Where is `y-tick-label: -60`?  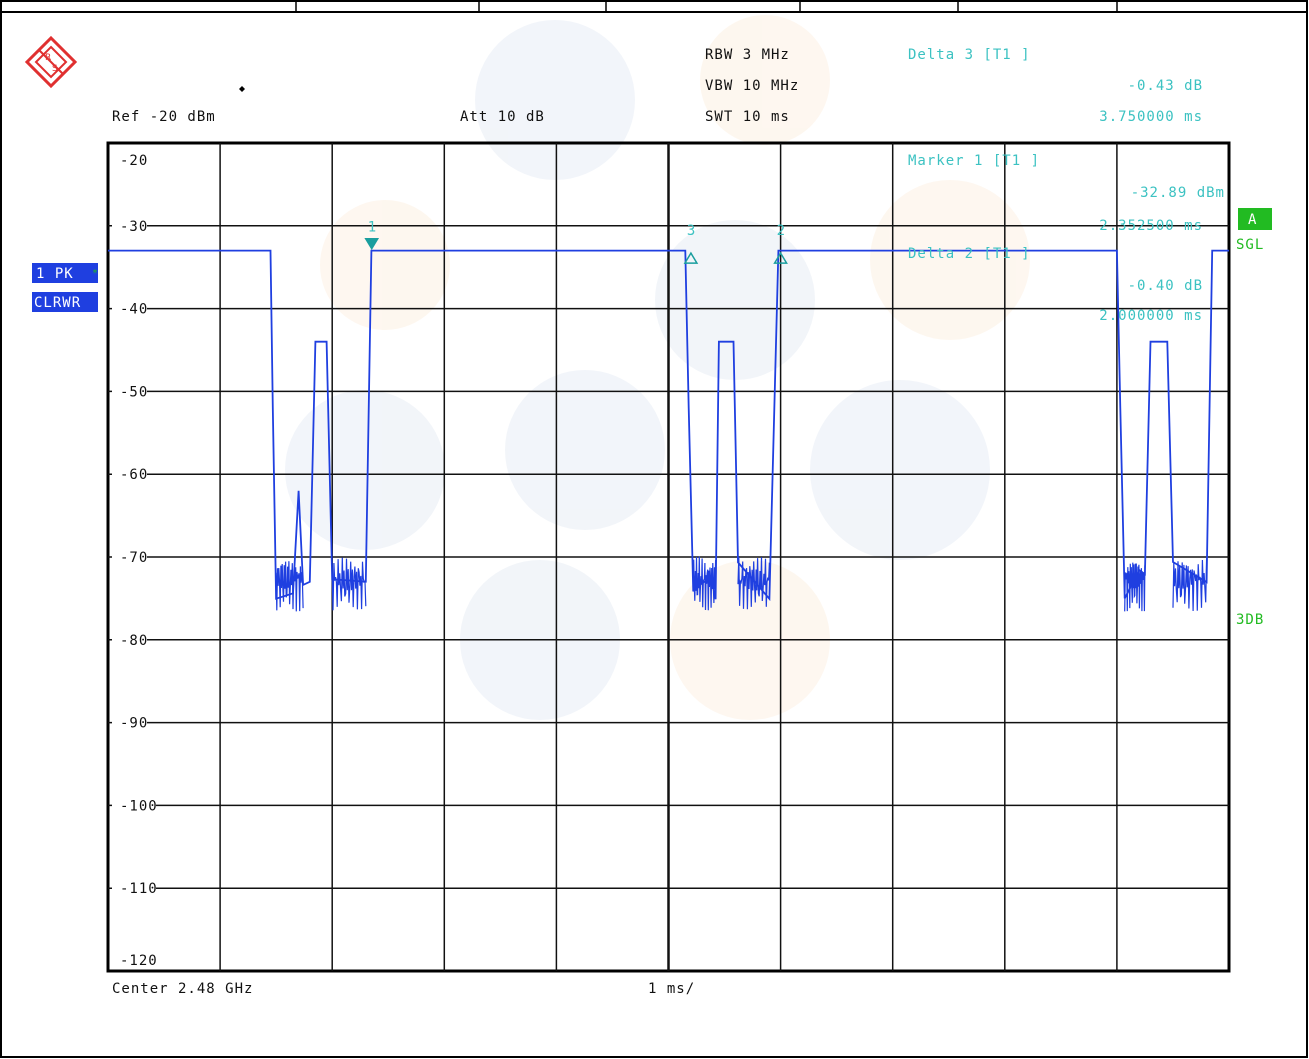
y-tick-label: -60 is located at coordinates (134, 475).